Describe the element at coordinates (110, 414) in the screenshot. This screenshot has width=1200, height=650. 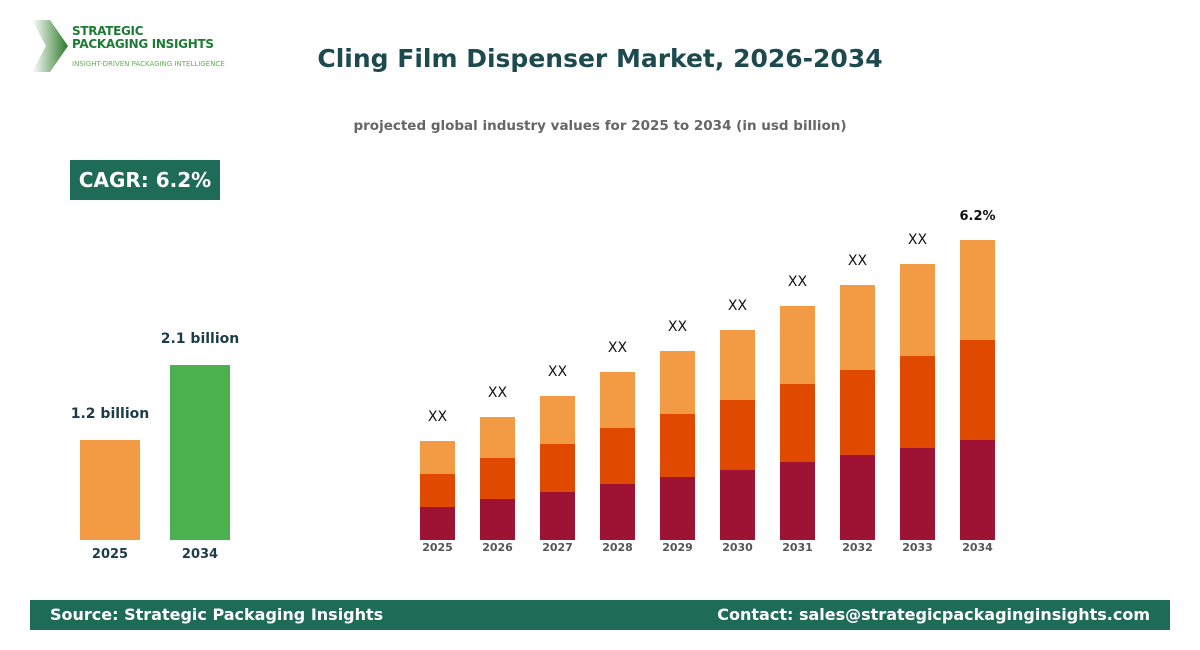
I see `summary-value-label: 1.2 billion` at that location.